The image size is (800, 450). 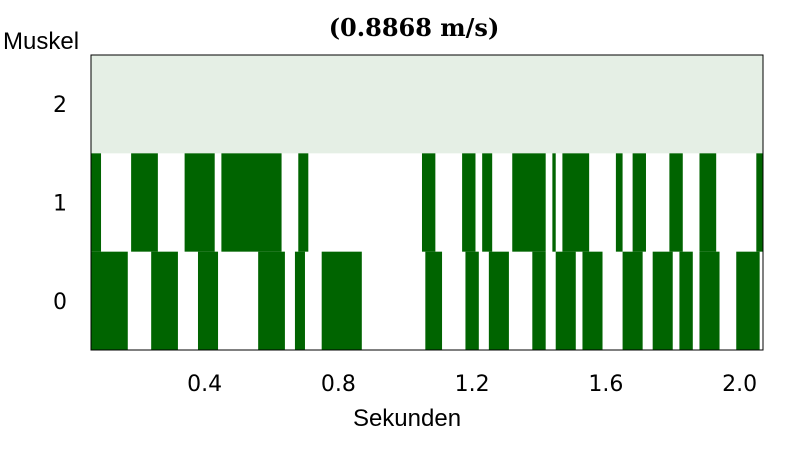 What do you see at coordinates (739, 384) in the screenshot?
I see `x-tick-label: 2.0` at bounding box center [739, 384].